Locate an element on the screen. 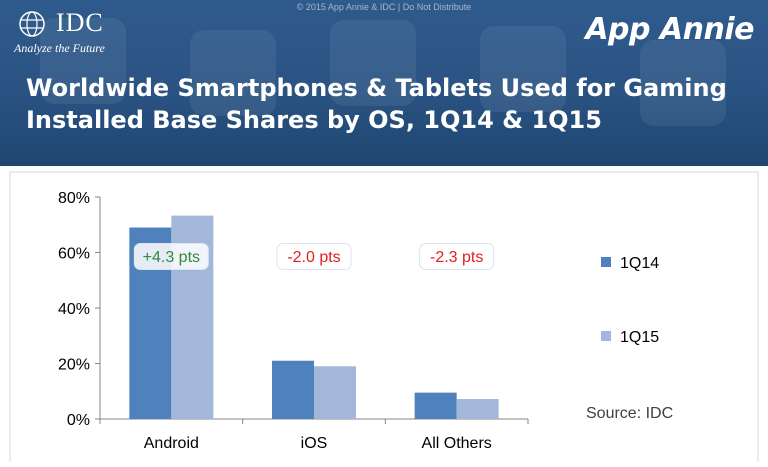  change-annotation: +4.3 pts is located at coordinates (171, 257).